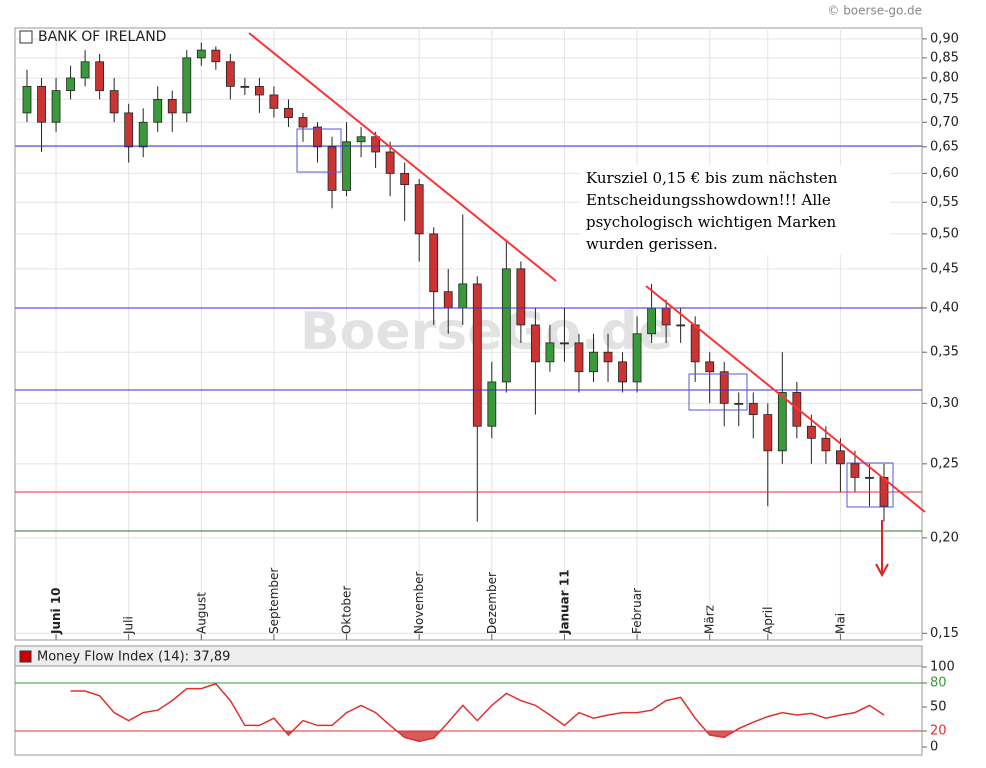 This screenshot has width=986, height=768. What do you see at coordinates (25, 656) in the screenshot?
I see `mfi-legend-swatch` at bounding box center [25, 656].